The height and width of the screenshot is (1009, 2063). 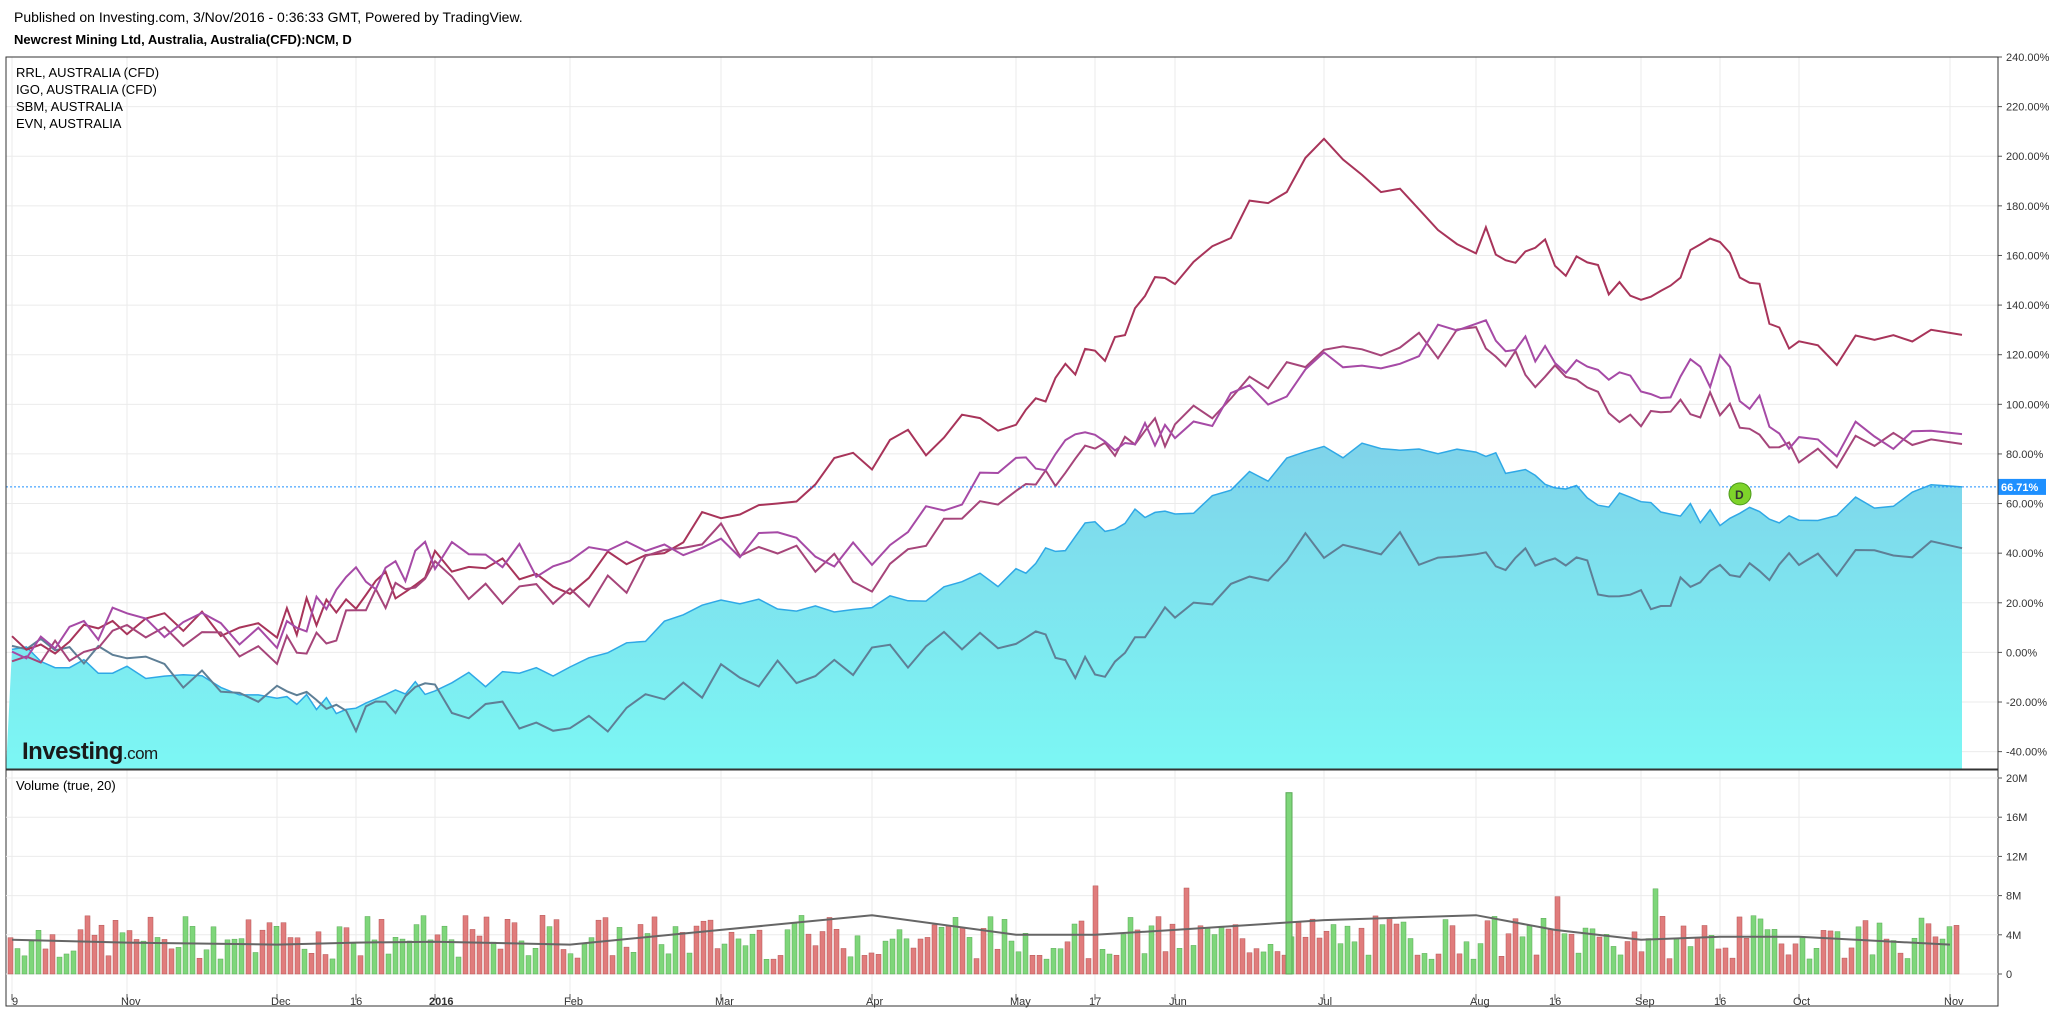 What do you see at coordinates (2026, 753) in the screenshot?
I see `y-tick-label: -40.00%` at bounding box center [2026, 753].